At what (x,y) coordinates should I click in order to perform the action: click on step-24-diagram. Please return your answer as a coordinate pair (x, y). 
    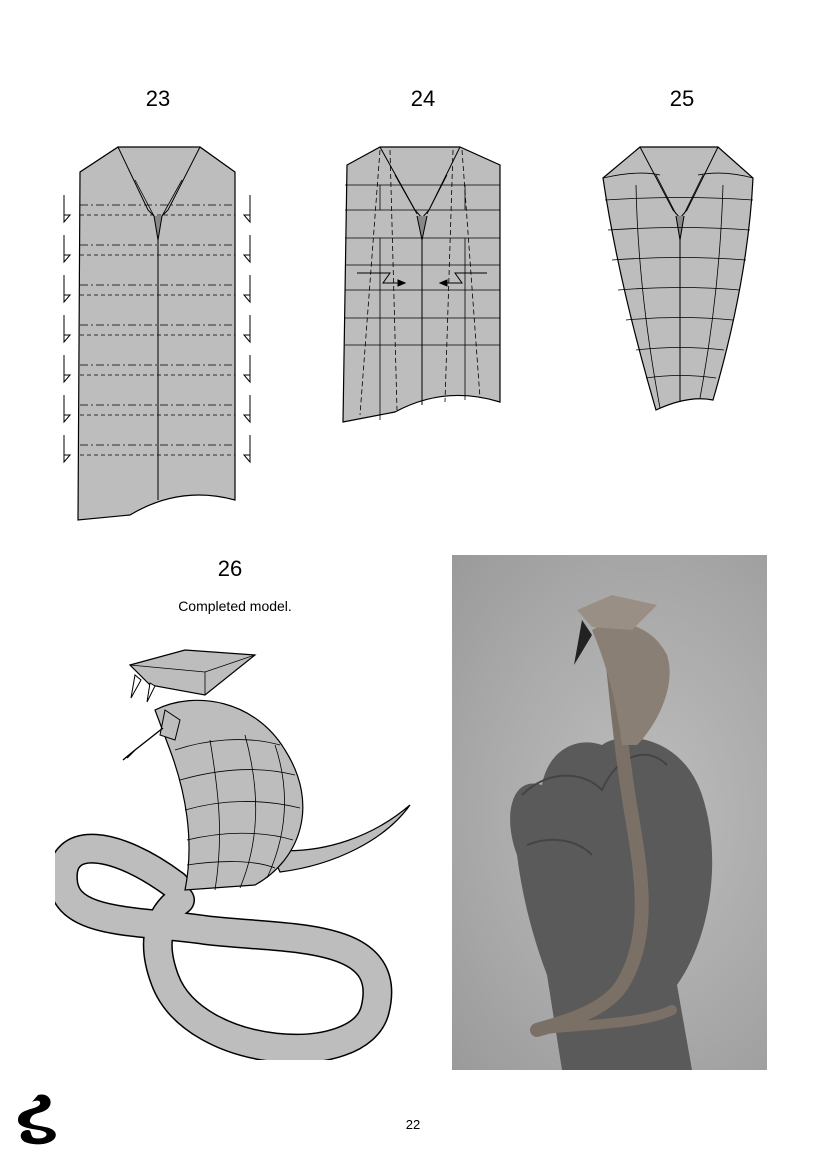
    Looking at the image, I should click on (421, 284).